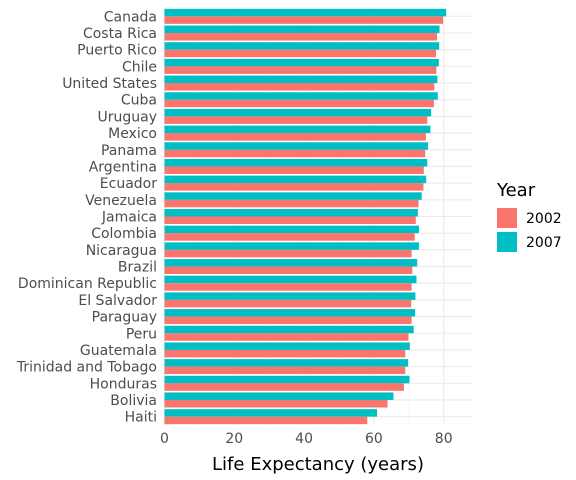 Image resolution: width=576 pixels, height=480 pixels. What do you see at coordinates (164, 439) in the screenshot?
I see `x-tick-label: 0` at bounding box center [164, 439].